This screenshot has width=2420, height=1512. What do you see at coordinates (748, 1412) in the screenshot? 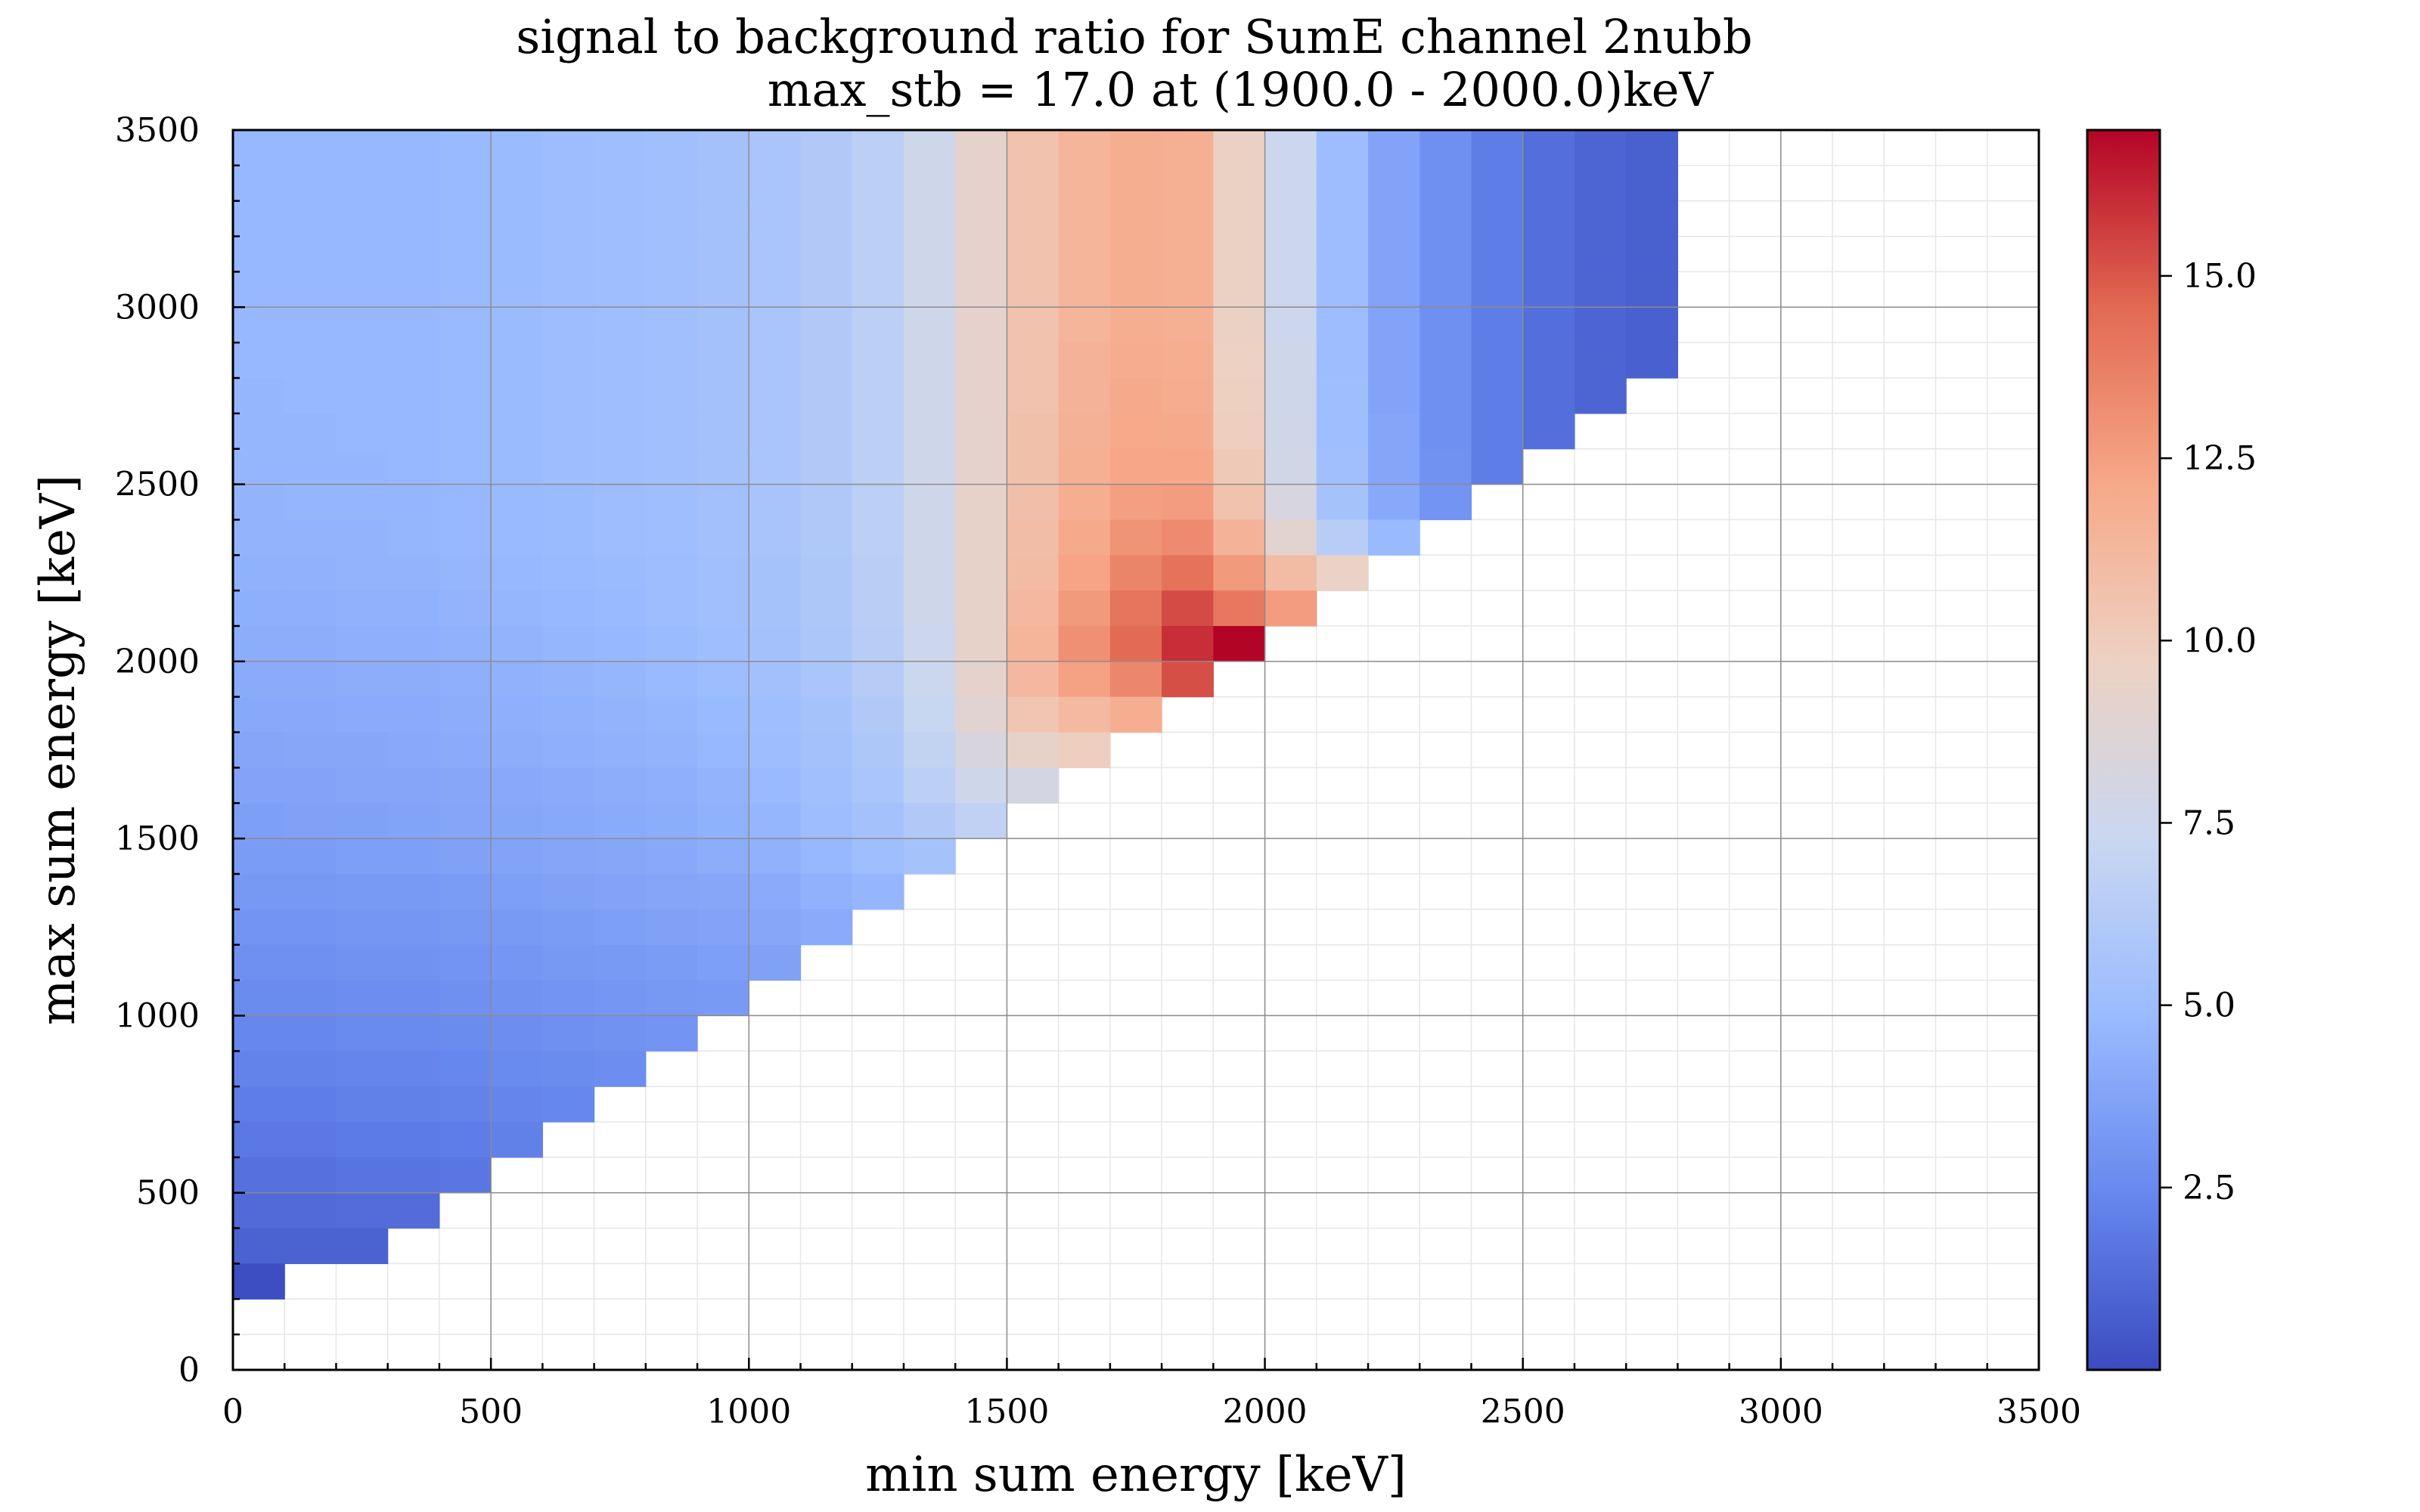
I see `x-tick-label: 1000` at bounding box center [748, 1412].